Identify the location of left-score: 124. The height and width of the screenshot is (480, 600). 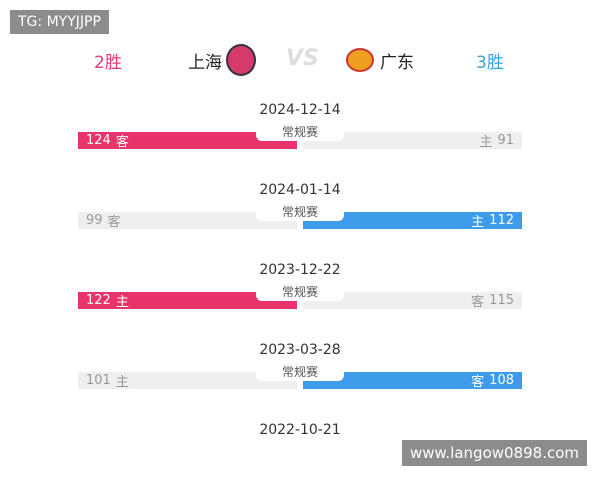
(98, 140).